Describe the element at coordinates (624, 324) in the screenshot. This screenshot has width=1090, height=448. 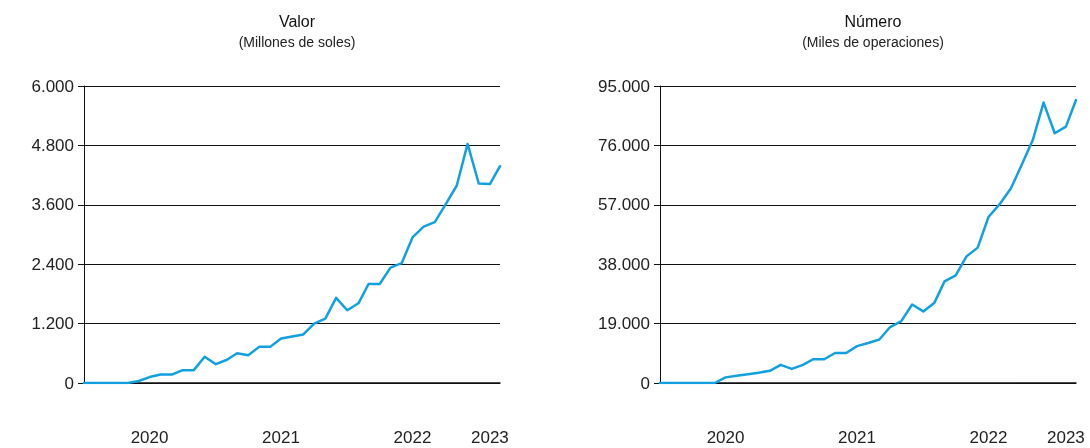
I see `y-tick-label: 19.000` at that location.